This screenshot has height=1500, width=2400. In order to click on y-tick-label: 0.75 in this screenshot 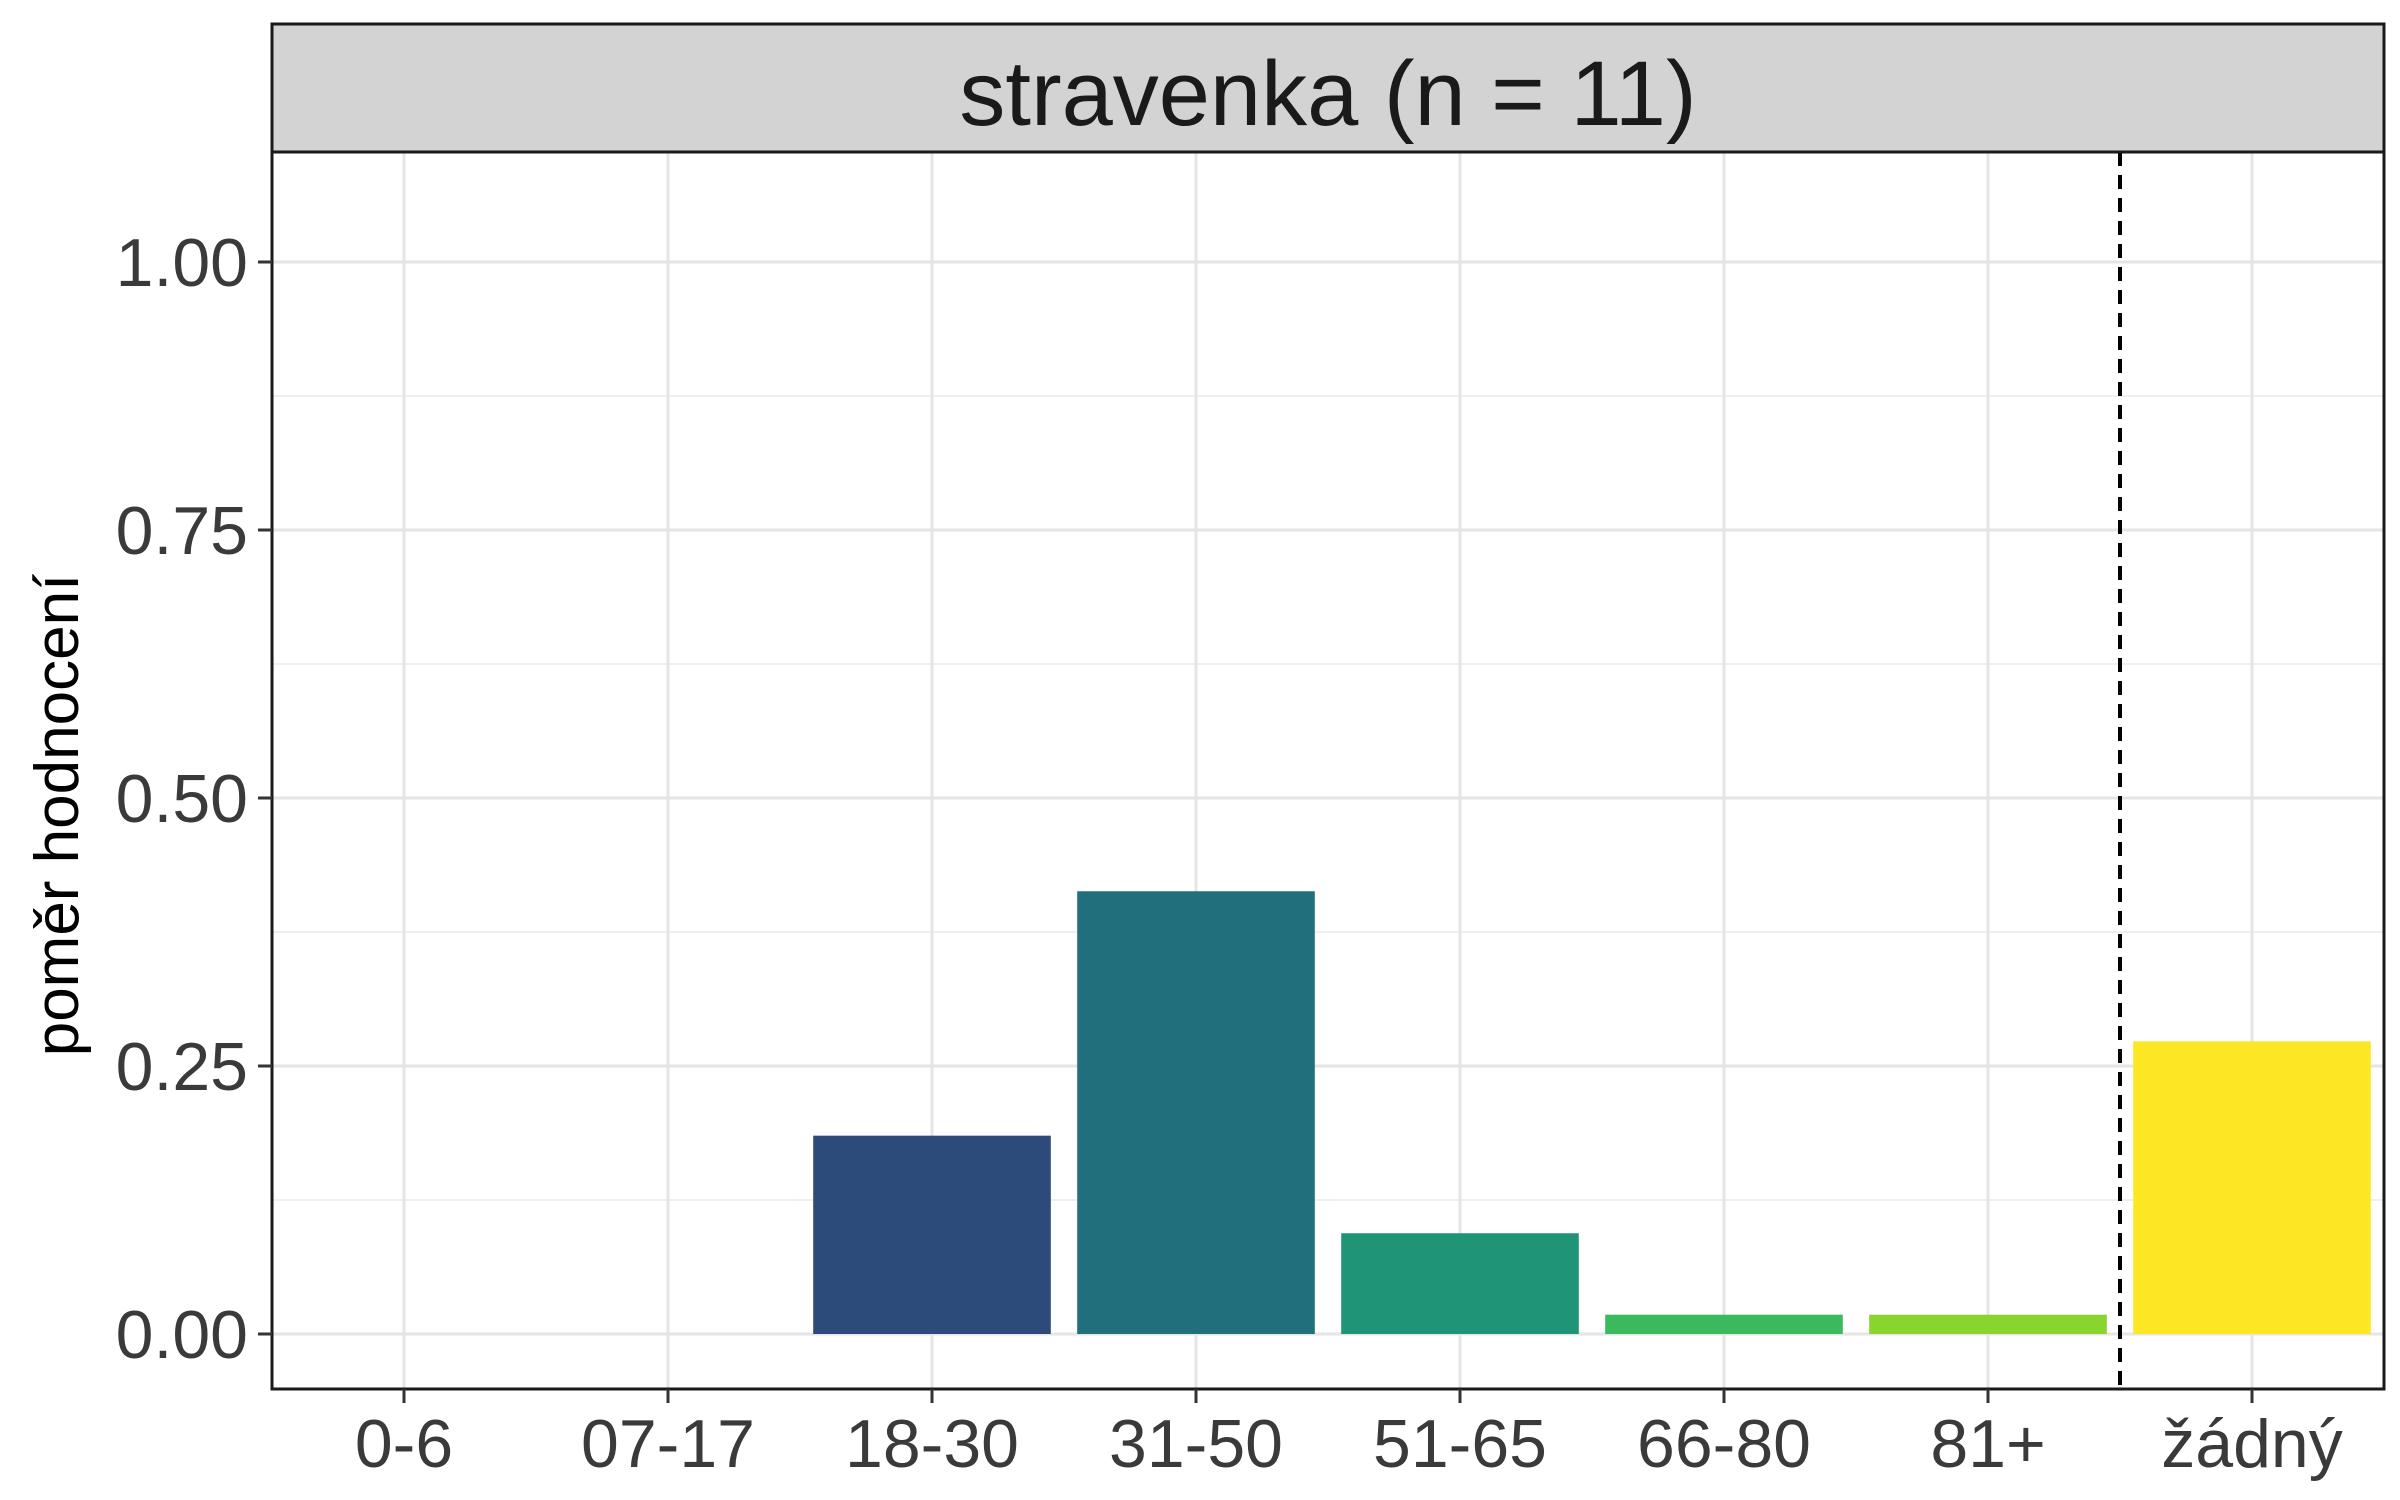, I will do `click(182, 531)`.